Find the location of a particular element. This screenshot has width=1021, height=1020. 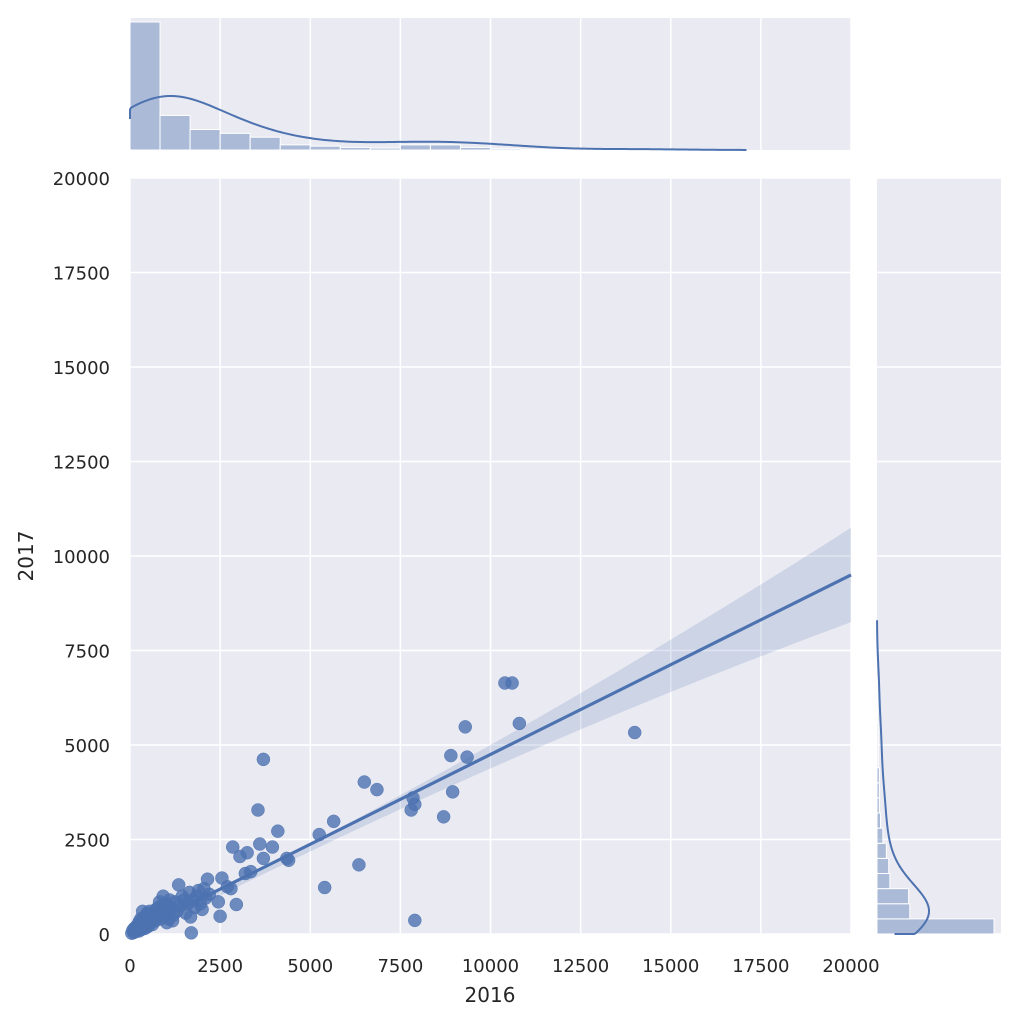

x-tick-labels: 0 2500 5000 7500 10000 12500 15000 17500 20000 is located at coordinates (501, 966).